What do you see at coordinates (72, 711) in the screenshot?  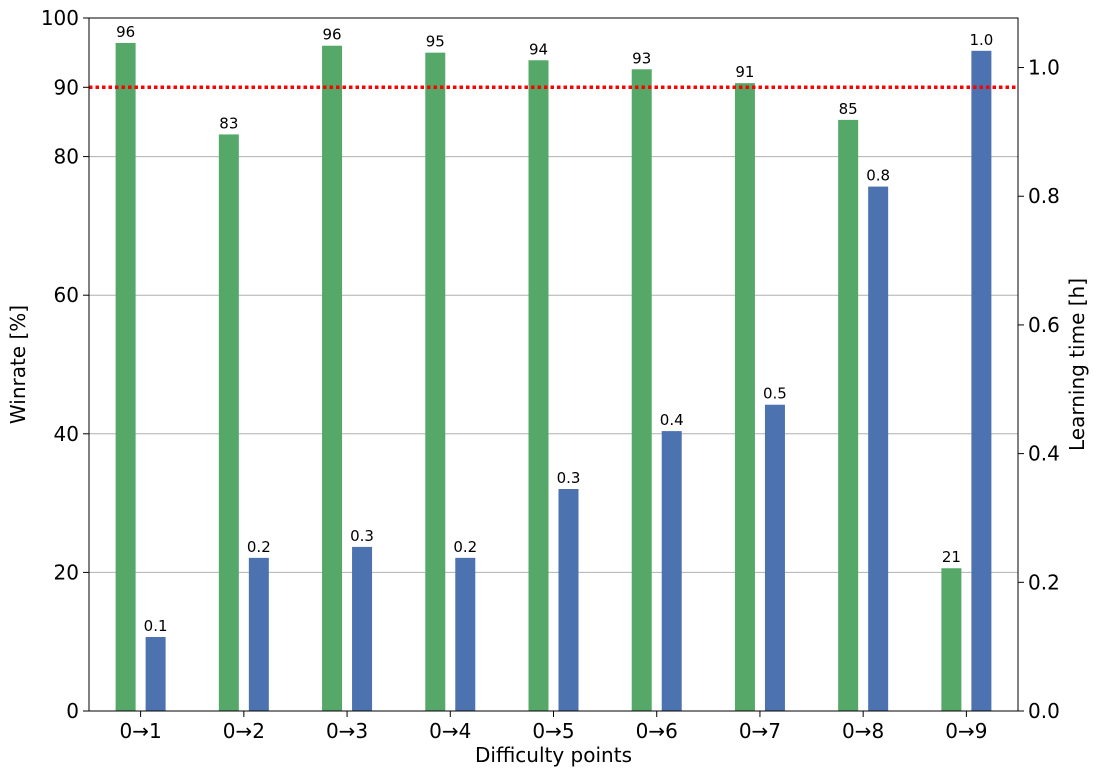 I see `left-y-tick-label: 0` at bounding box center [72, 711].